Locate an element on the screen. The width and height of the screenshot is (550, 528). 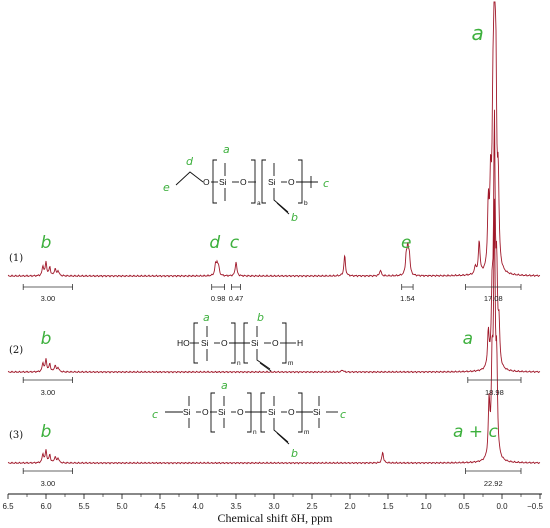
peak-assignment-label: e is located at coordinates (406, 243).